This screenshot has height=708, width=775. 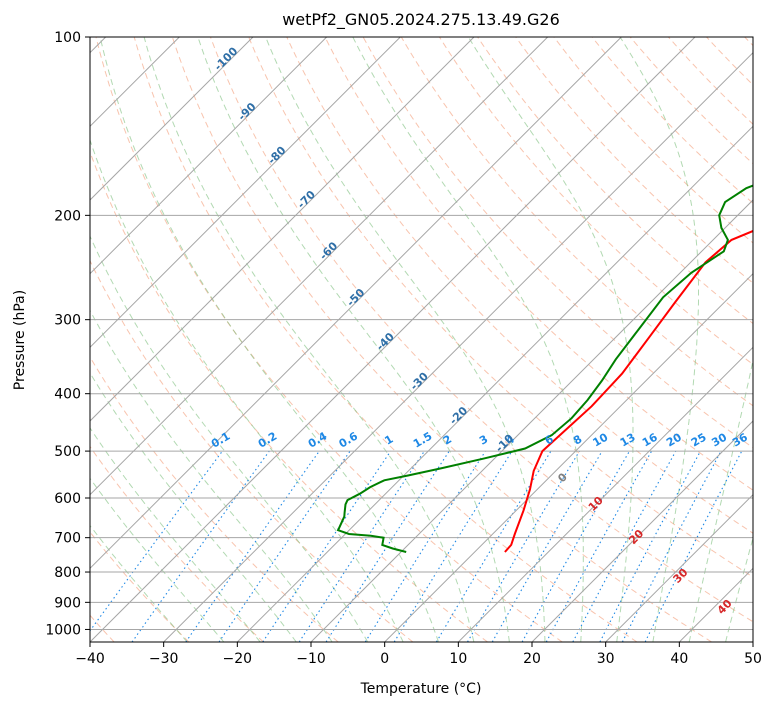 What do you see at coordinates (67, 38) in the screenshot?
I see `y-tick-label: 100` at bounding box center [67, 38].